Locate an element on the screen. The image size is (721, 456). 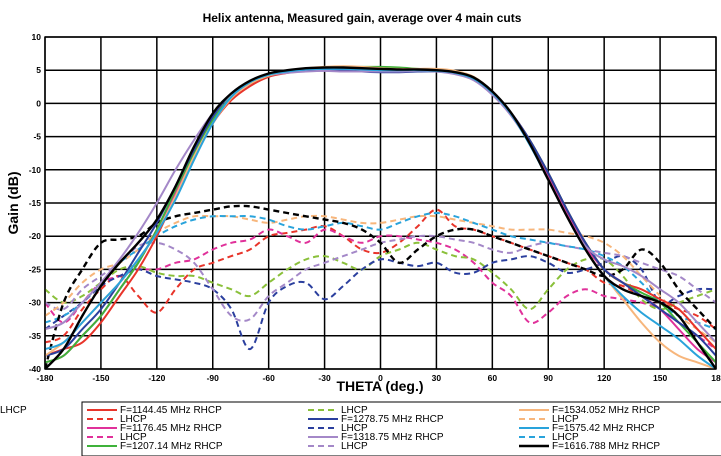
x-tick-label: -90 is located at coordinates (213, 378).